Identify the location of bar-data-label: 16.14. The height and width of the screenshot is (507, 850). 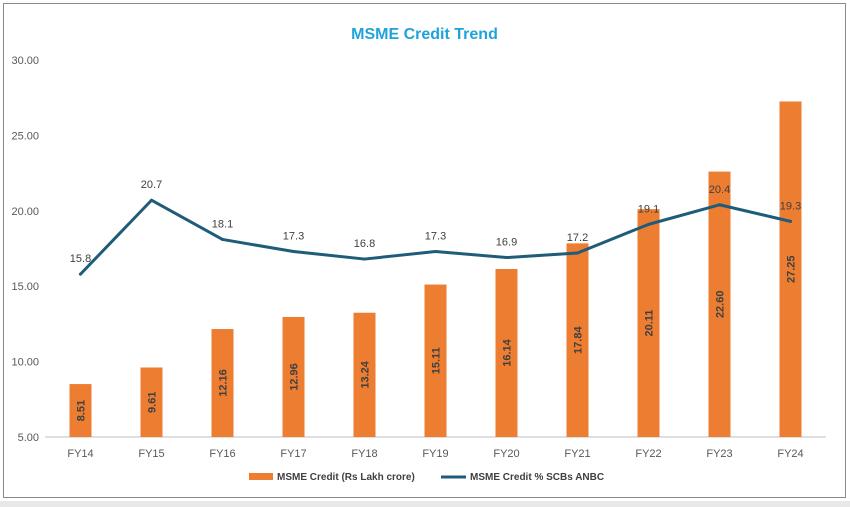
(508, 352).